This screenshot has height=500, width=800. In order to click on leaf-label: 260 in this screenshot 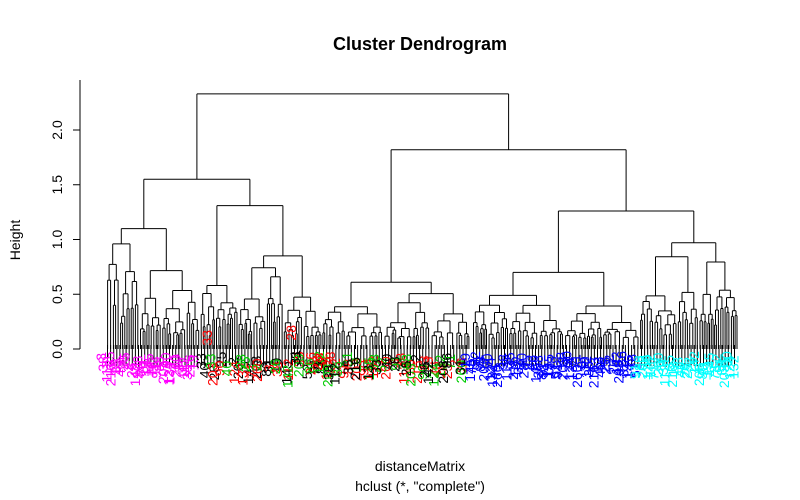, I will do `click(658, 364)`.